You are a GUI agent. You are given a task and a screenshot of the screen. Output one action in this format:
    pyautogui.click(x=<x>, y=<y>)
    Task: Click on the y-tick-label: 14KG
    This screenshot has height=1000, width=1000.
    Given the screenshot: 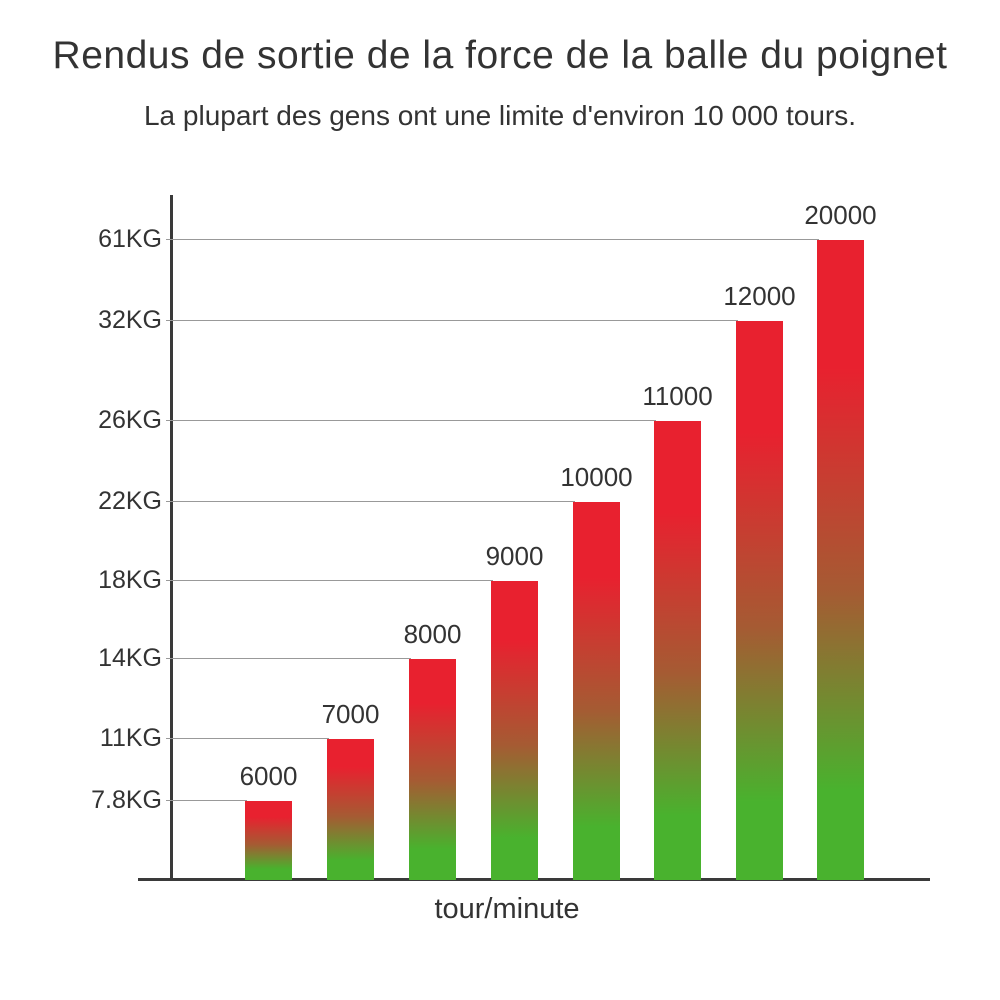 What is the action you would take?
    pyautogui.click(x=130, y=658)
    